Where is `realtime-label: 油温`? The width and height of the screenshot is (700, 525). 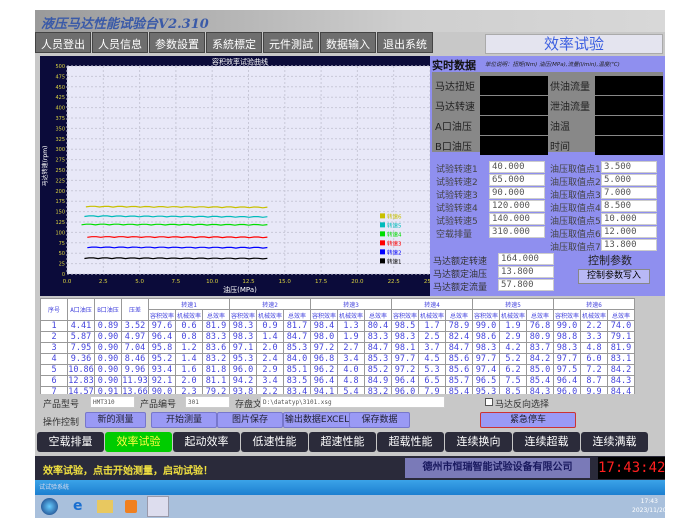 realtime-label: 油温 is located at coordinates (560, 127).